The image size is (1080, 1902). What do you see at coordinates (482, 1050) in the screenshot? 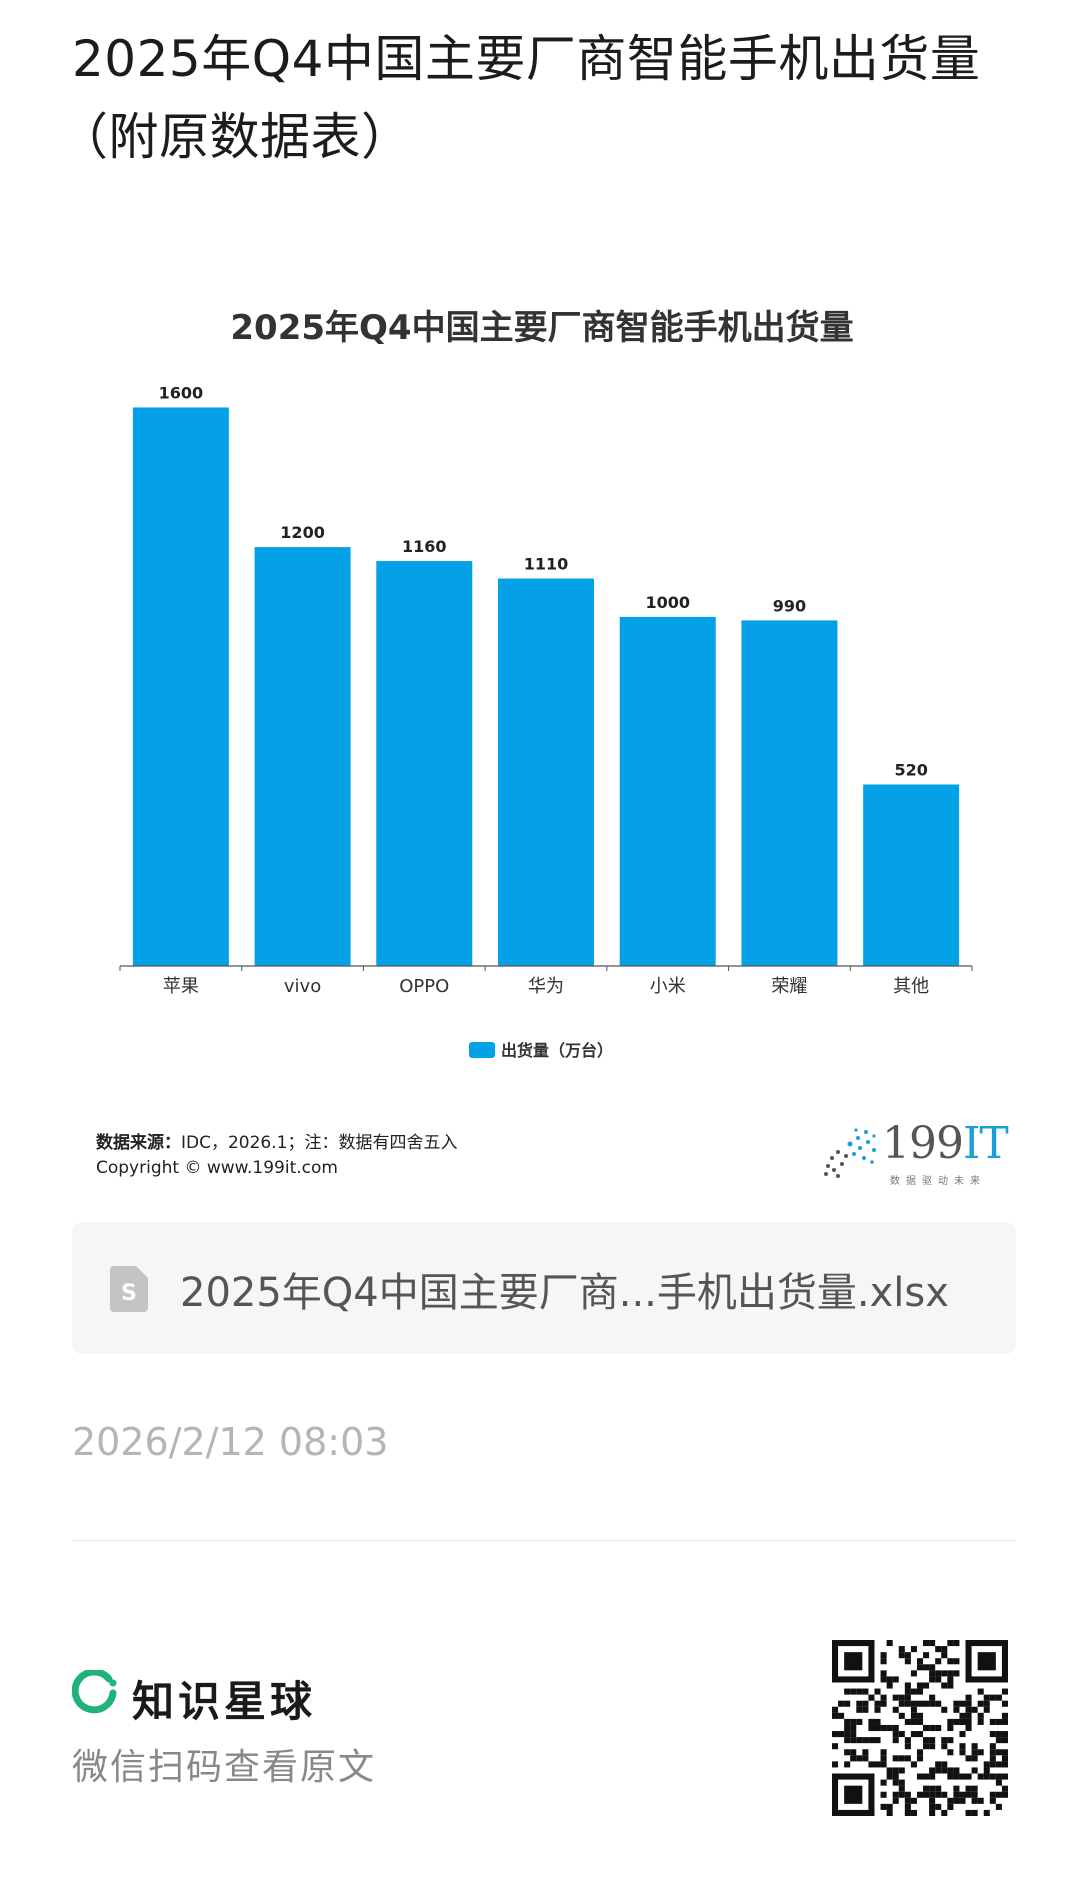
I see `legend-swatch` at bounding box center [482, 1050].